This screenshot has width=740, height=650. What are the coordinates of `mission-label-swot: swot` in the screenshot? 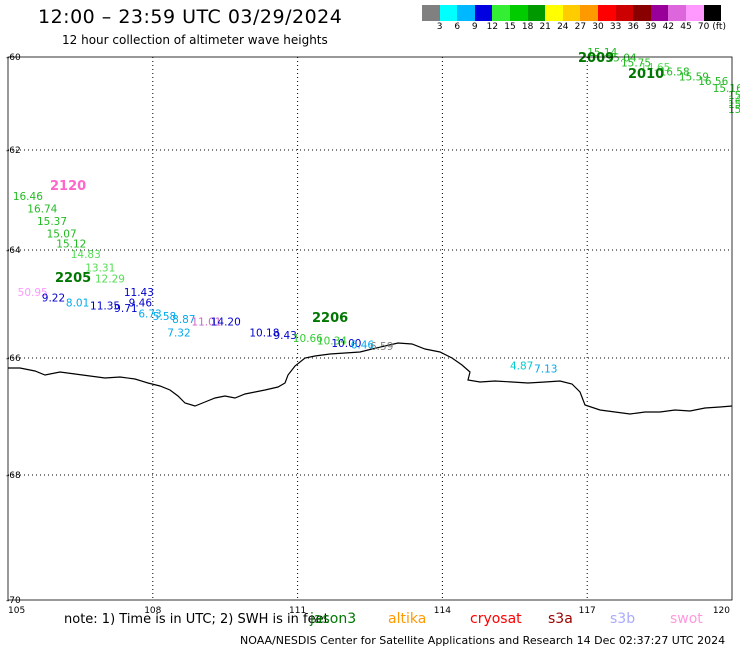 It's located at (686, 619).